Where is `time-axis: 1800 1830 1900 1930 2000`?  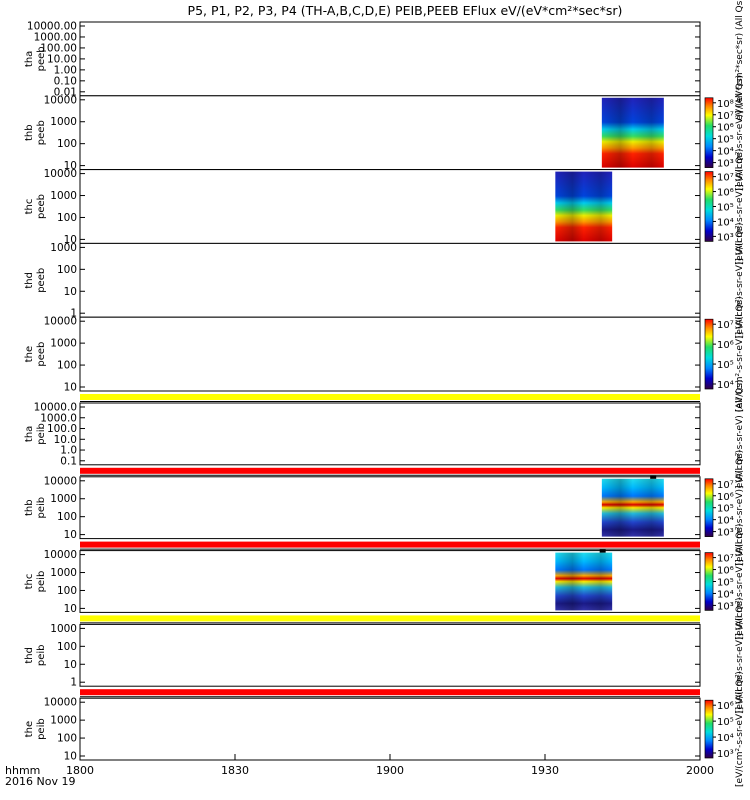
time-axis: 1800 1830 1900 1930 2000 is located at coordinates (390, 765).